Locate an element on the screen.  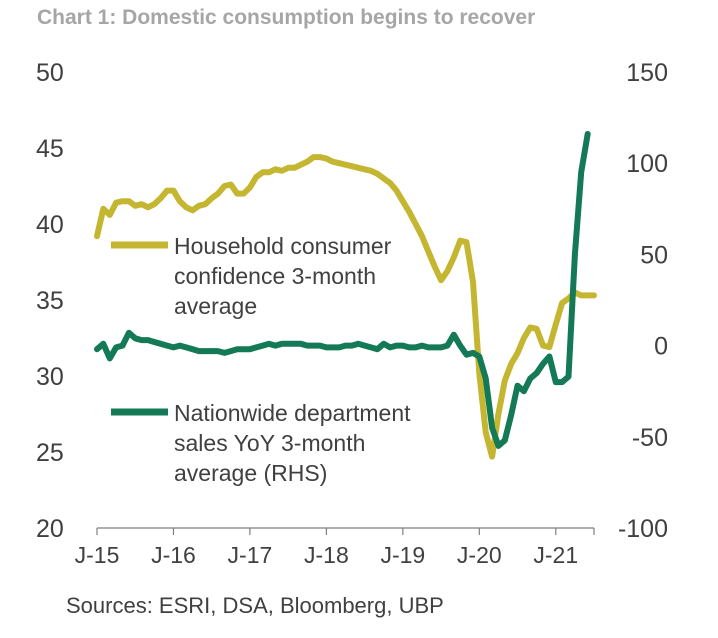
x-tick-label: J-16 is located at coordinates (173, 555).